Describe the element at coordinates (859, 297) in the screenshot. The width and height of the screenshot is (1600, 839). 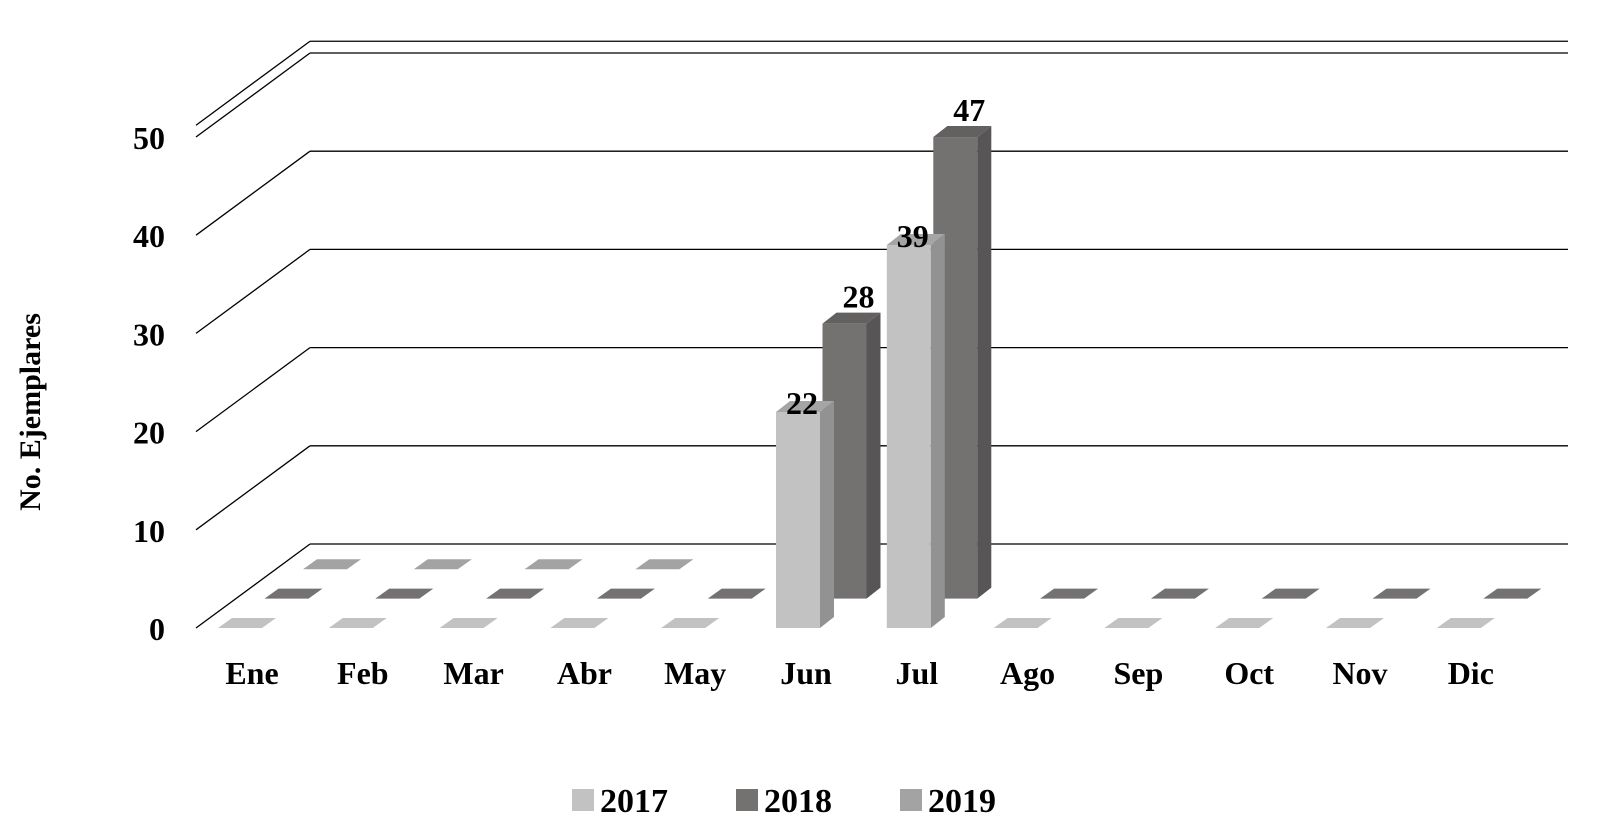
I see `data-label: 28` at that location.